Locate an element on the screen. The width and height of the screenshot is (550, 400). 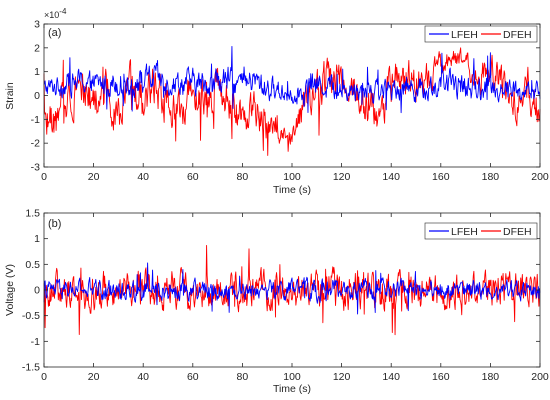
y-tick-label: -3 is located at coordinates (35, 168).